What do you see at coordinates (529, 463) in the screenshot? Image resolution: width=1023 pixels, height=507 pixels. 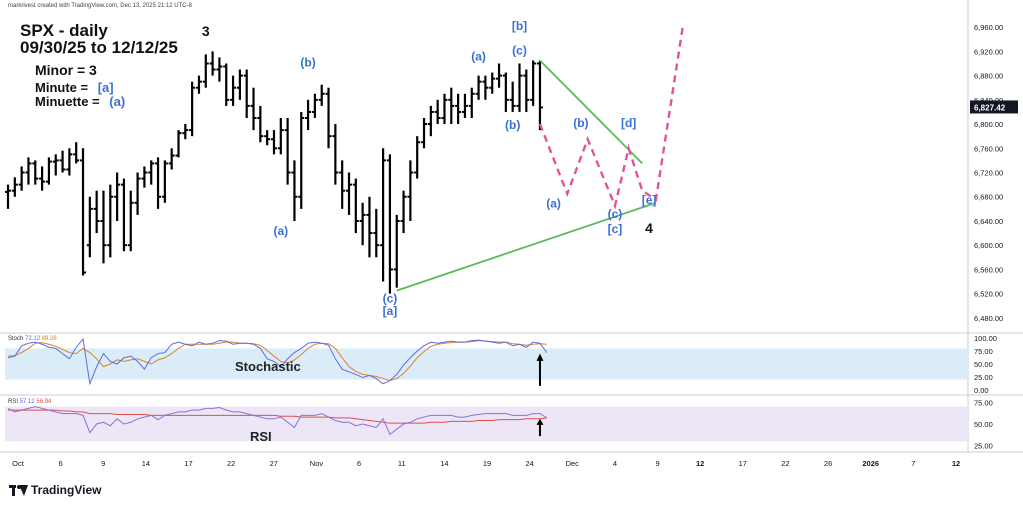 I see `x-tick-label: 24` at bounding box center [529, 463].